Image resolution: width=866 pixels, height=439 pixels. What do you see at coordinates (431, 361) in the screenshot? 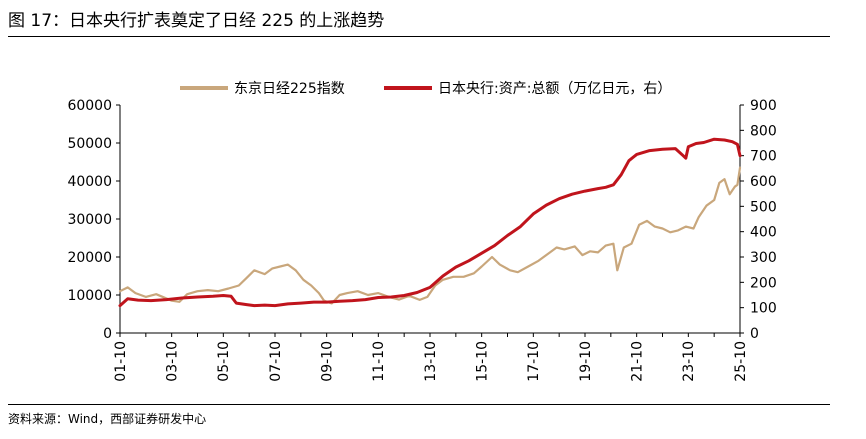
I see `x-tick-label: 13-10` at bounding box center [431, 361].